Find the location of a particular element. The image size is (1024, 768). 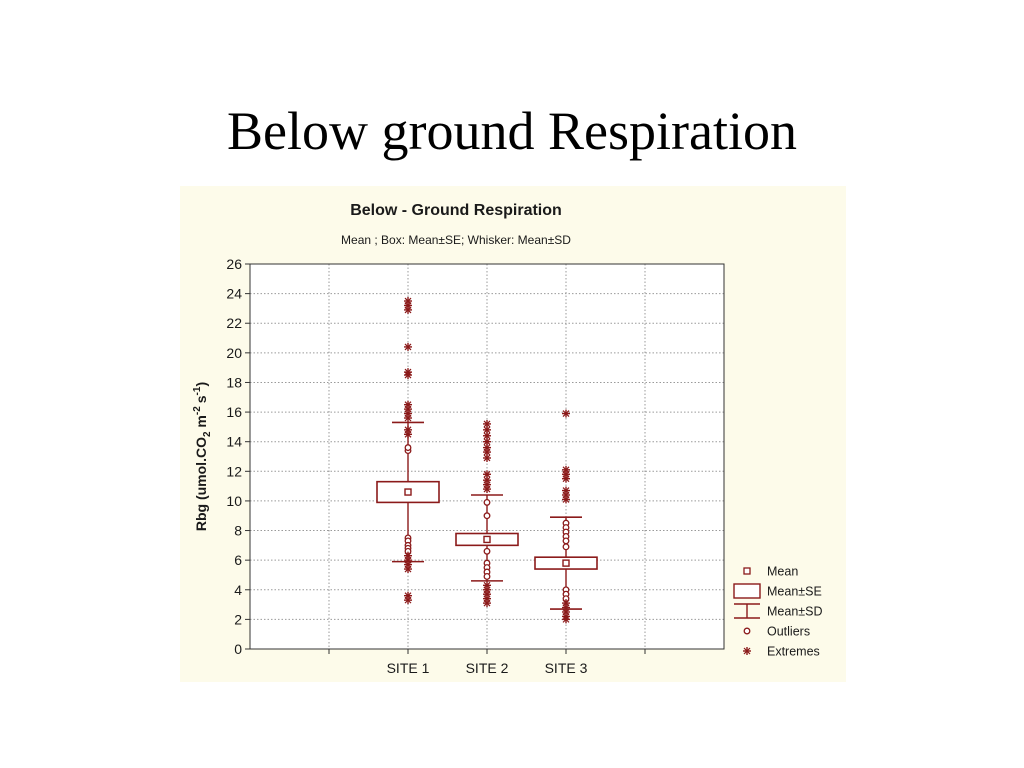

legend-label: Mean±SE is located at coordinates (794, 592).